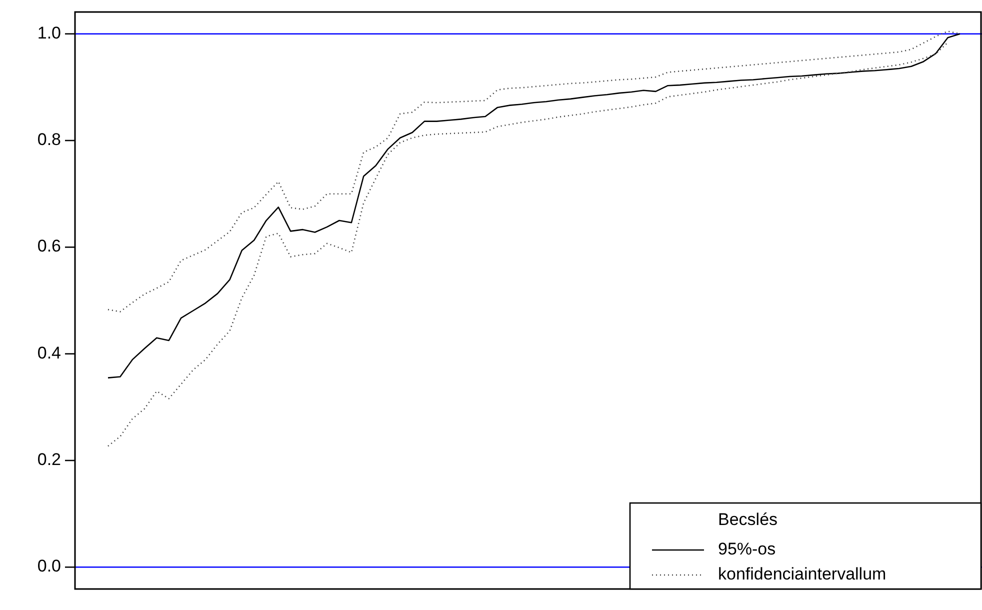 This screenshot has width=982, height=610. I want to click on y-tick-label: 0.0, so click(49, 566).